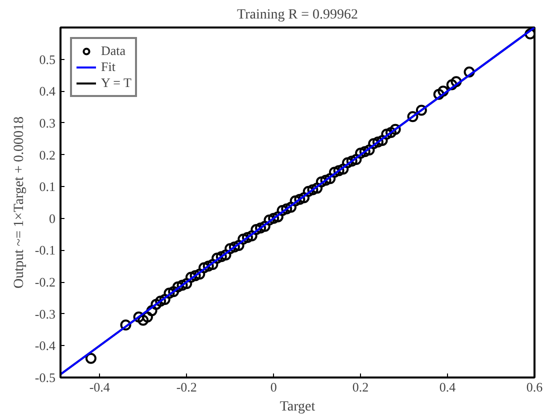 The width and height of the screenshot is (544, 417). I want to click on y-tick-label: -0.4, so click(45, 346).